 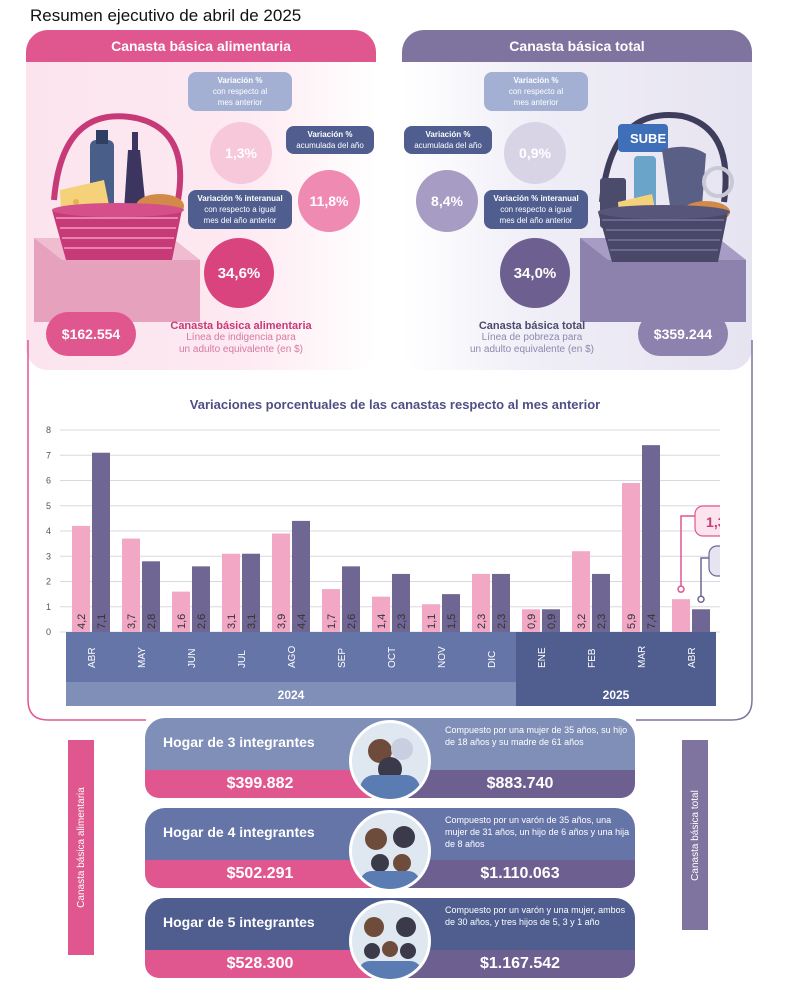 What do you see at coordinates (240, 91) in the screenshot?
I see `cba-monthly-tag: Variación % con respecto al mes anterior` at bounding box center [240, 91].